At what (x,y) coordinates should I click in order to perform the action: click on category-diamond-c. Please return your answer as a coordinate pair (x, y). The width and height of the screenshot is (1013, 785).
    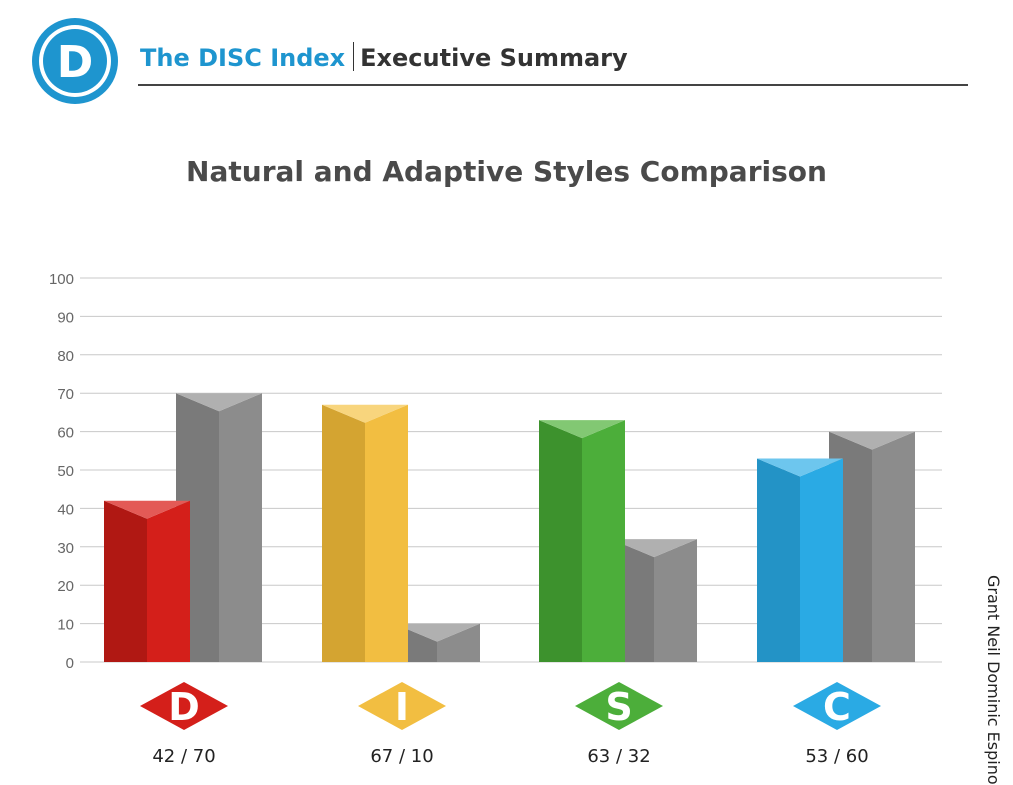
    Looking at the image, I should click on (837, 706).